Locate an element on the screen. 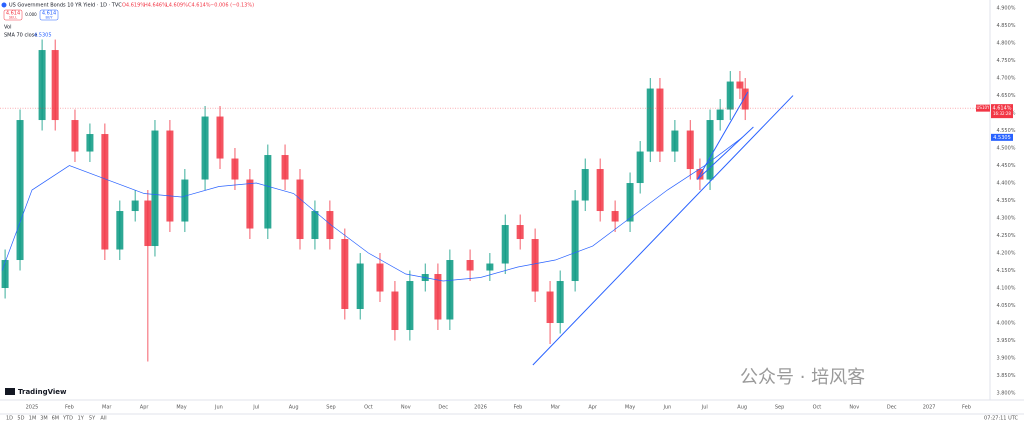 The image size is (1024, 422). volume-label: Vol is located at coordinates (7, 28).